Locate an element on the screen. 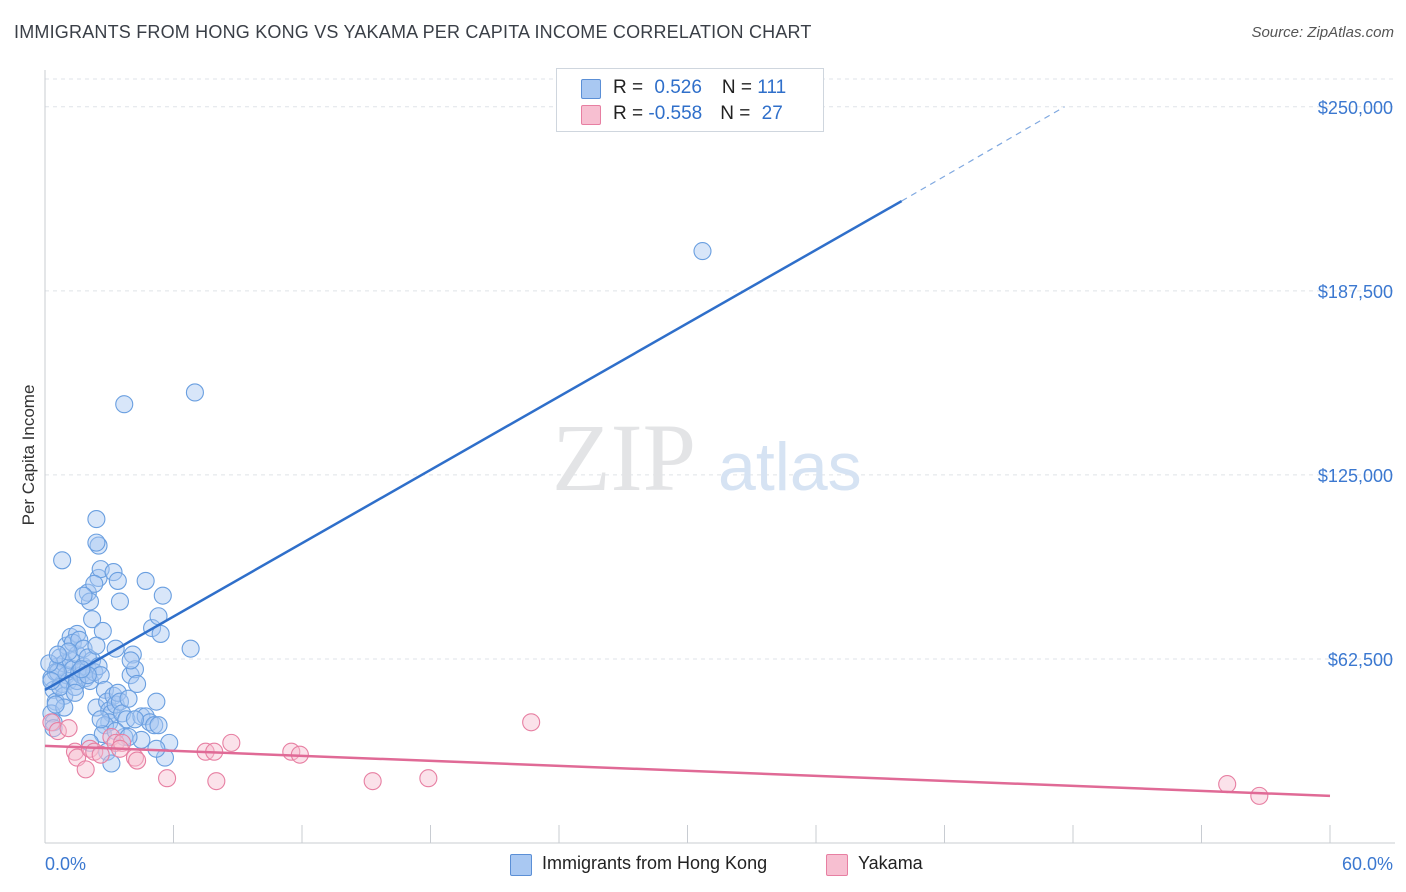  y-axis-label: Per Capita Income is located at coordinates (28, 455).